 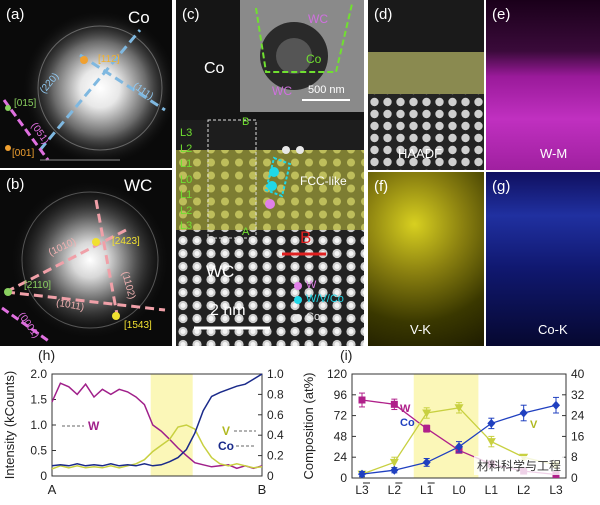 What do you see at coordinates (157, 447) in the screenshot?
I see `h-series-v` at bounding box center [157, 447].